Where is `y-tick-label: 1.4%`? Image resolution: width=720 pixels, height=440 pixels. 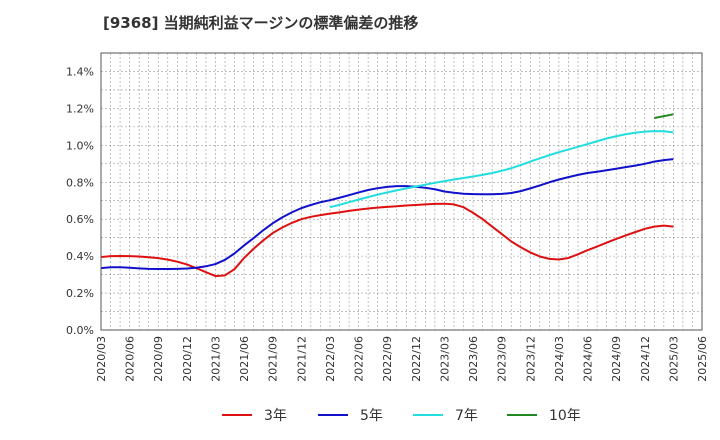
y-tick-label: 1.4% is located at coordinates (80, 71).